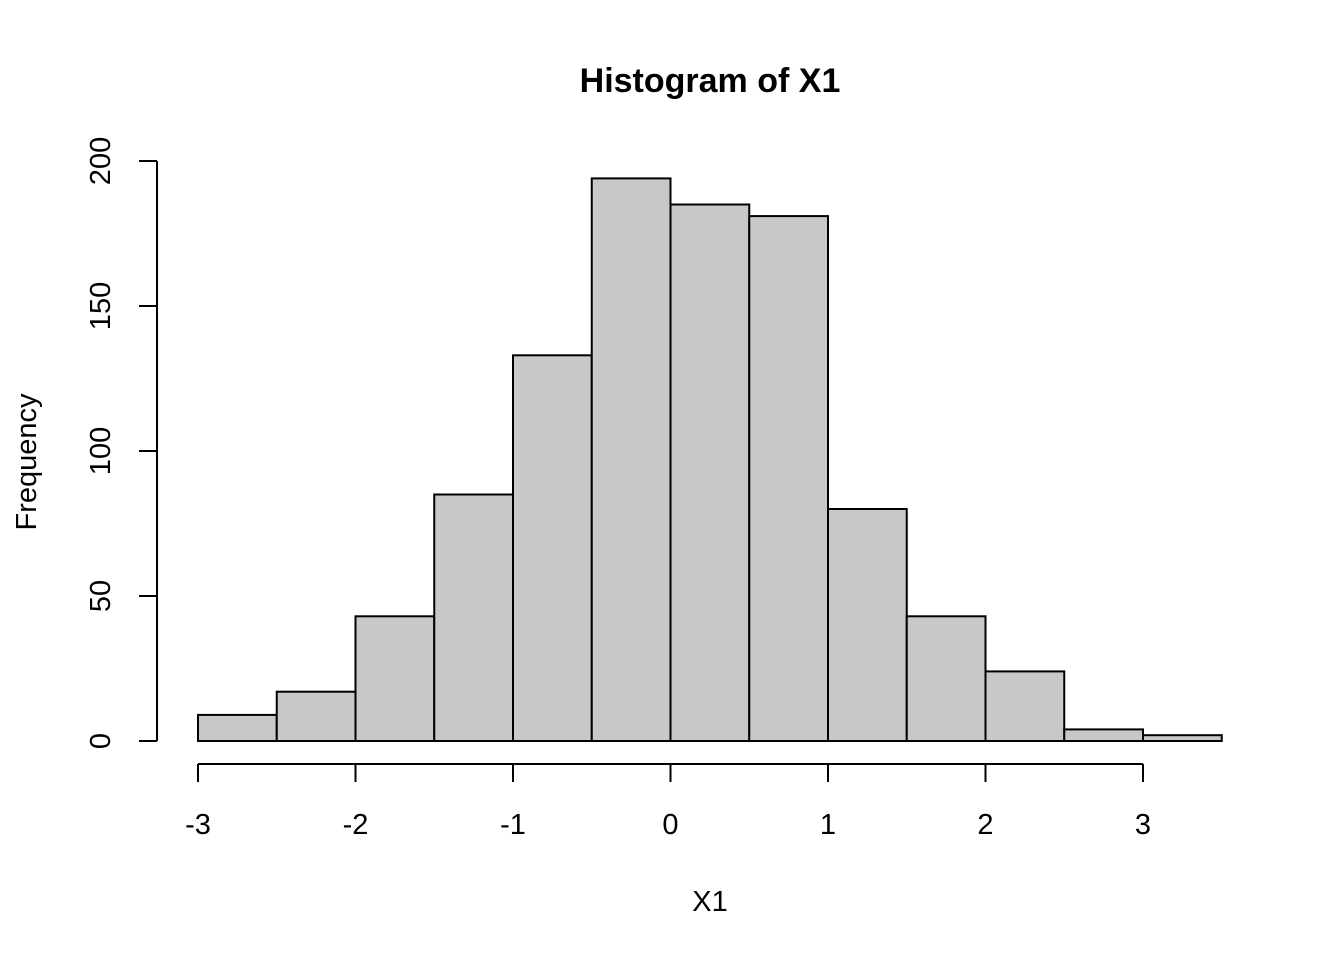 This screenshot has height=960, width=1344. I want to click on x-axis-label: X1, so click(709, 902).